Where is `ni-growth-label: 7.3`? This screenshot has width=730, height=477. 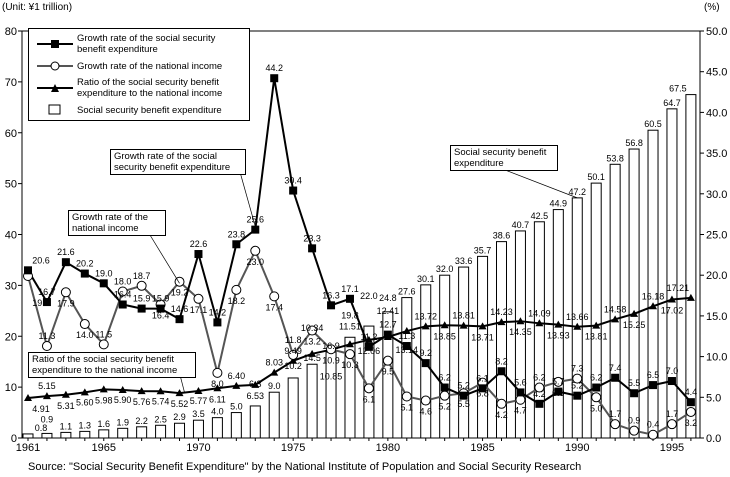 ni-growth-label: 7.3 is located at coordinates (577, 369).